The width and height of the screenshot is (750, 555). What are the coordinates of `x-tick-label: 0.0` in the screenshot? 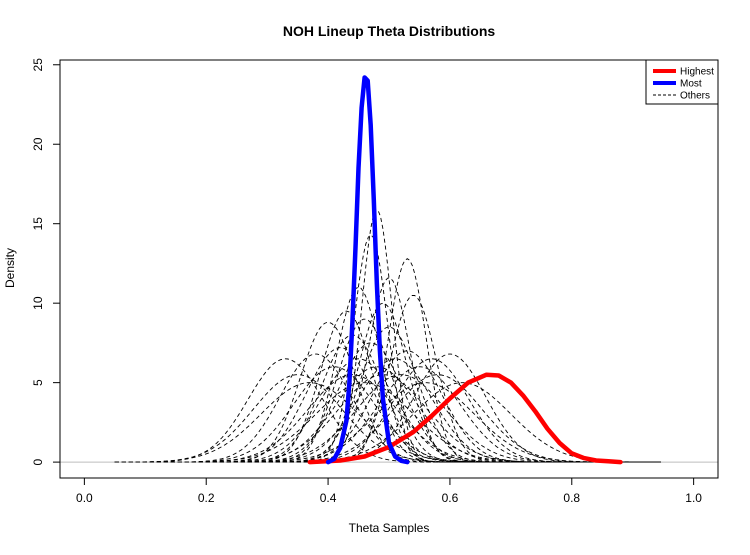 It's located at (84, 498).